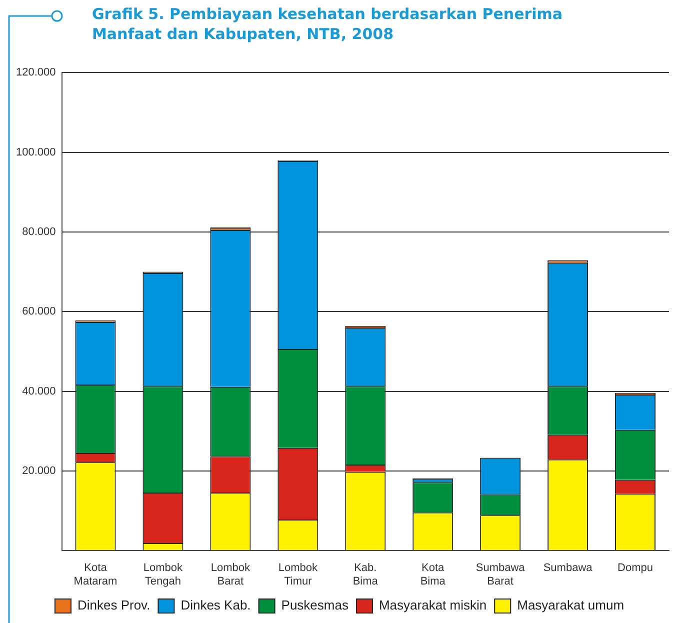 The image size is (683, 623). What do you see at coordinates (163, 575) in the screenshot?
I see `x-tick-label: Lombok Tengah` at bounding box center [163, 575].